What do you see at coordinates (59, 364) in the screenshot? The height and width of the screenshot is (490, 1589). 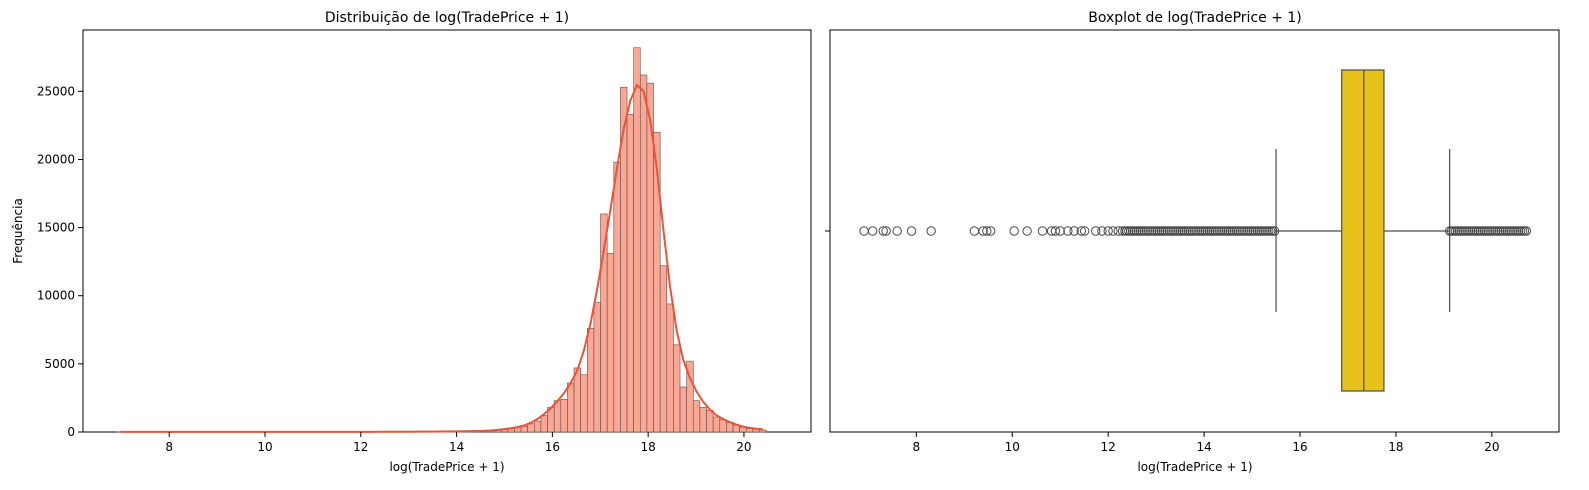 I see `y-tick-label: 5000` at bounding box center [59, 364].